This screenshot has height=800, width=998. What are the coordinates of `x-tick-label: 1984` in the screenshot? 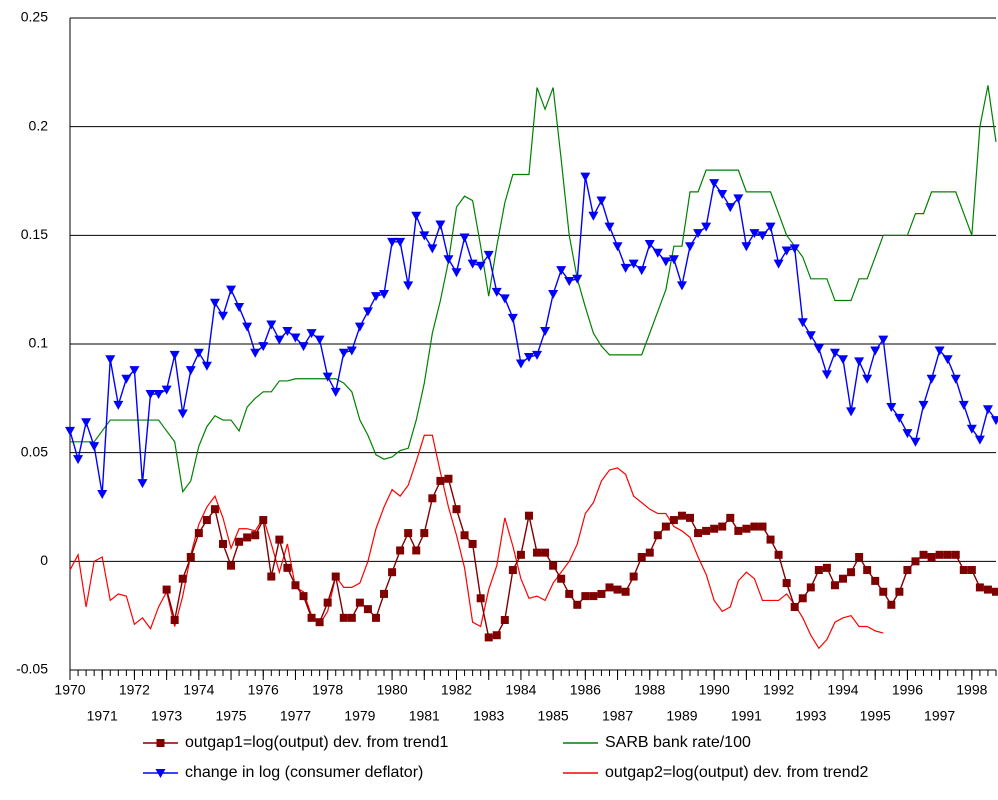 It's located at (520, 690).